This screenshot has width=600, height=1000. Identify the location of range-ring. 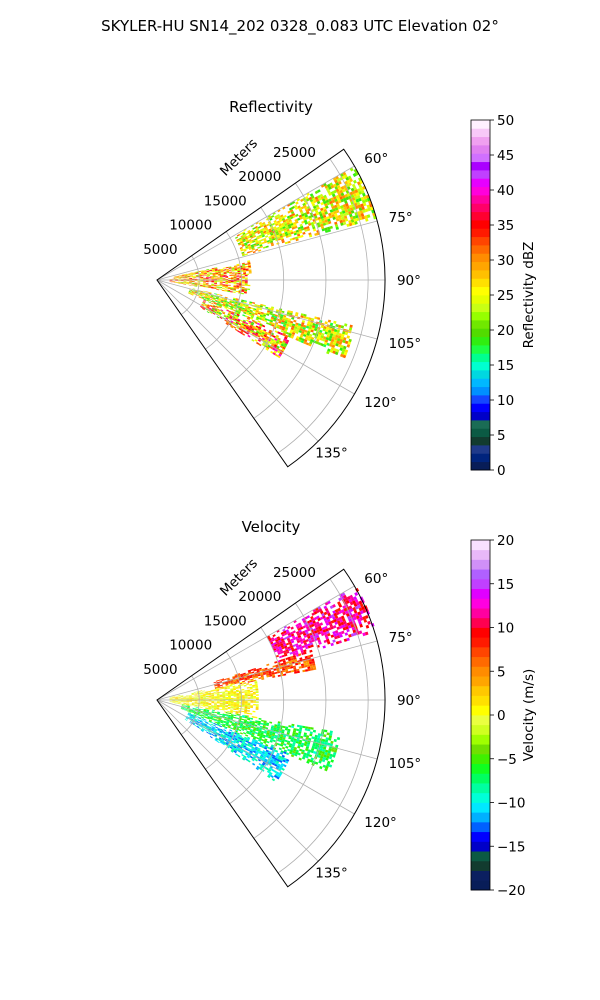
(290, 300).